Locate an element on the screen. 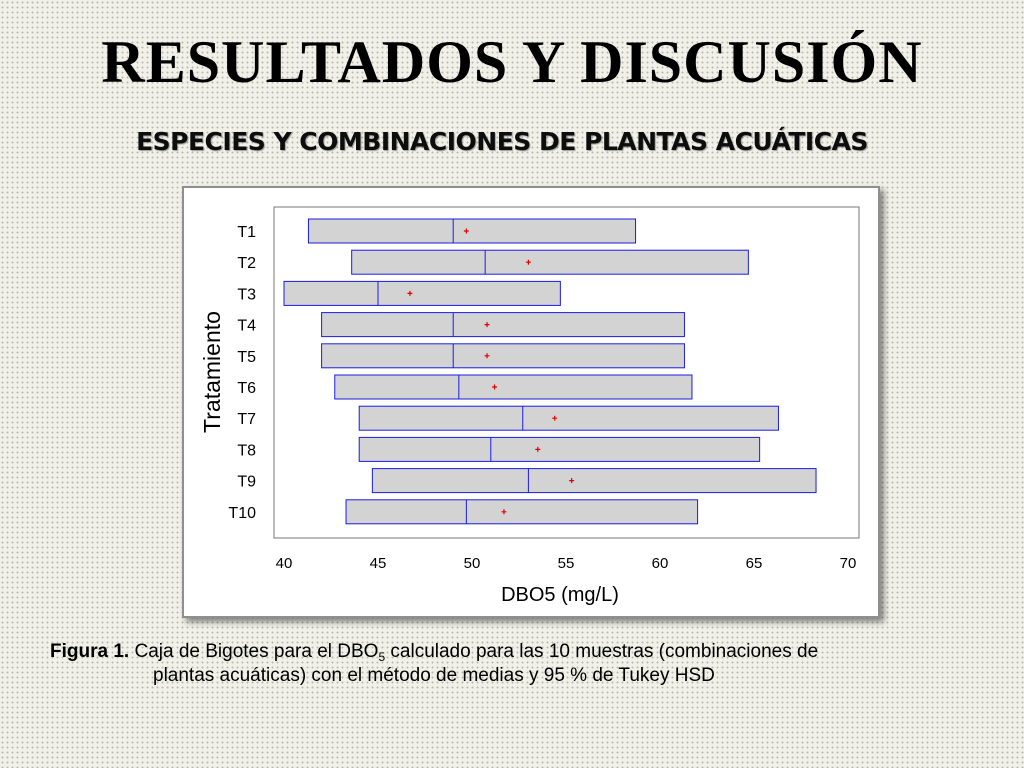  slide-title: RESULTADOS Y DISCUSIÓN is located at coordinates (512, 62).